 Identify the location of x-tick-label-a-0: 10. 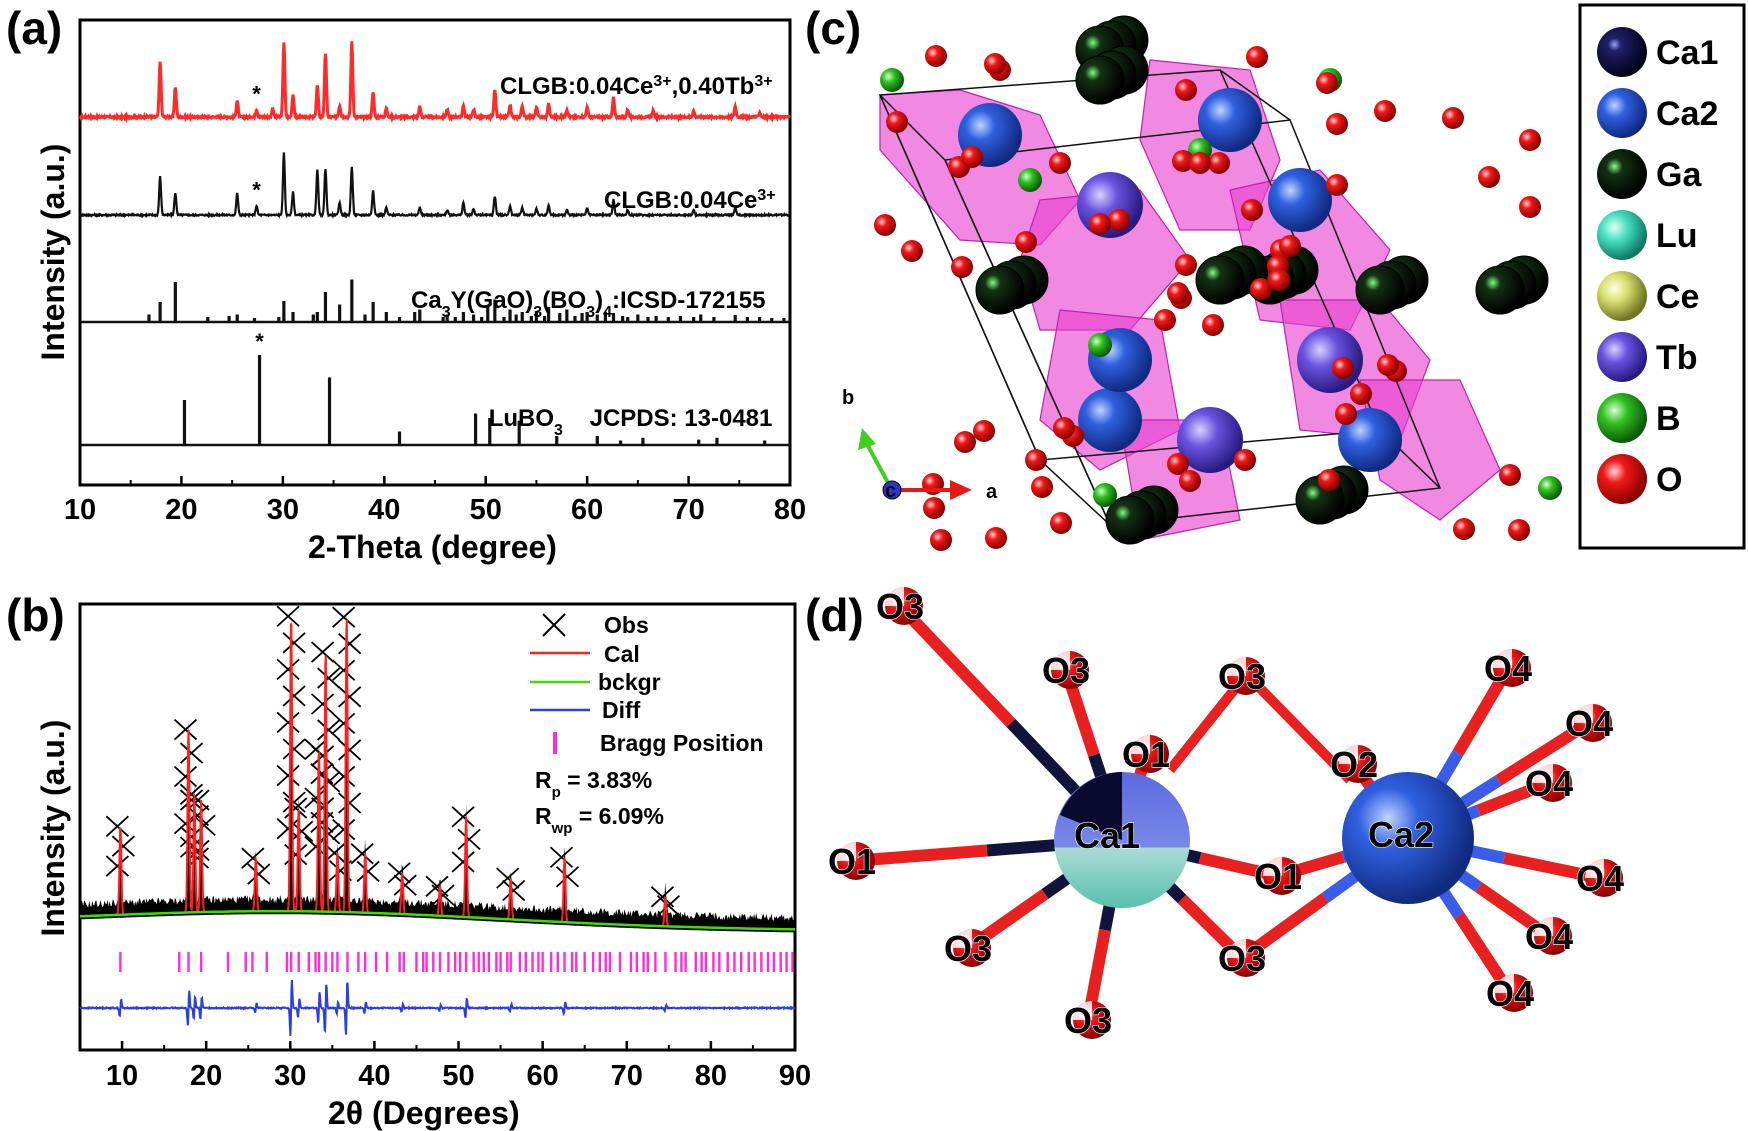
(80, 510).